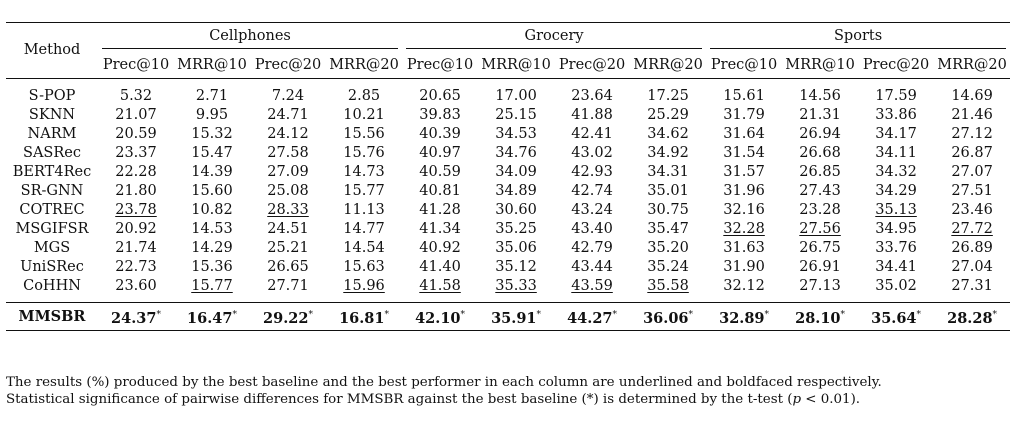 This screenshot has width=1016, height=433. Describe the element at coordinates (136, 191) in the screenshot. I see `metric-value: 21.80` at that location.